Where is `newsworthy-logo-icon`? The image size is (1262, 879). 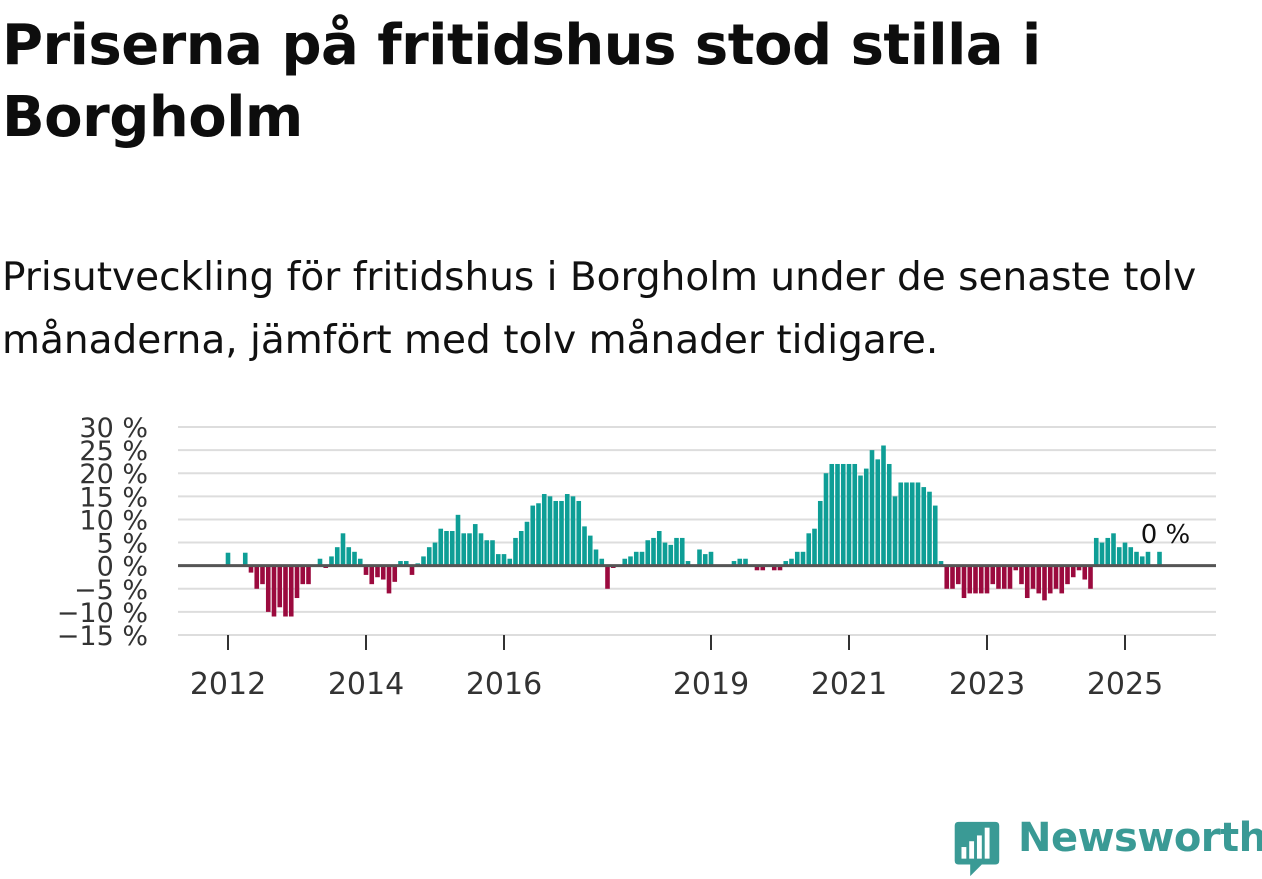 newsworthy-logo-icon is located at coordinates (977, 849).